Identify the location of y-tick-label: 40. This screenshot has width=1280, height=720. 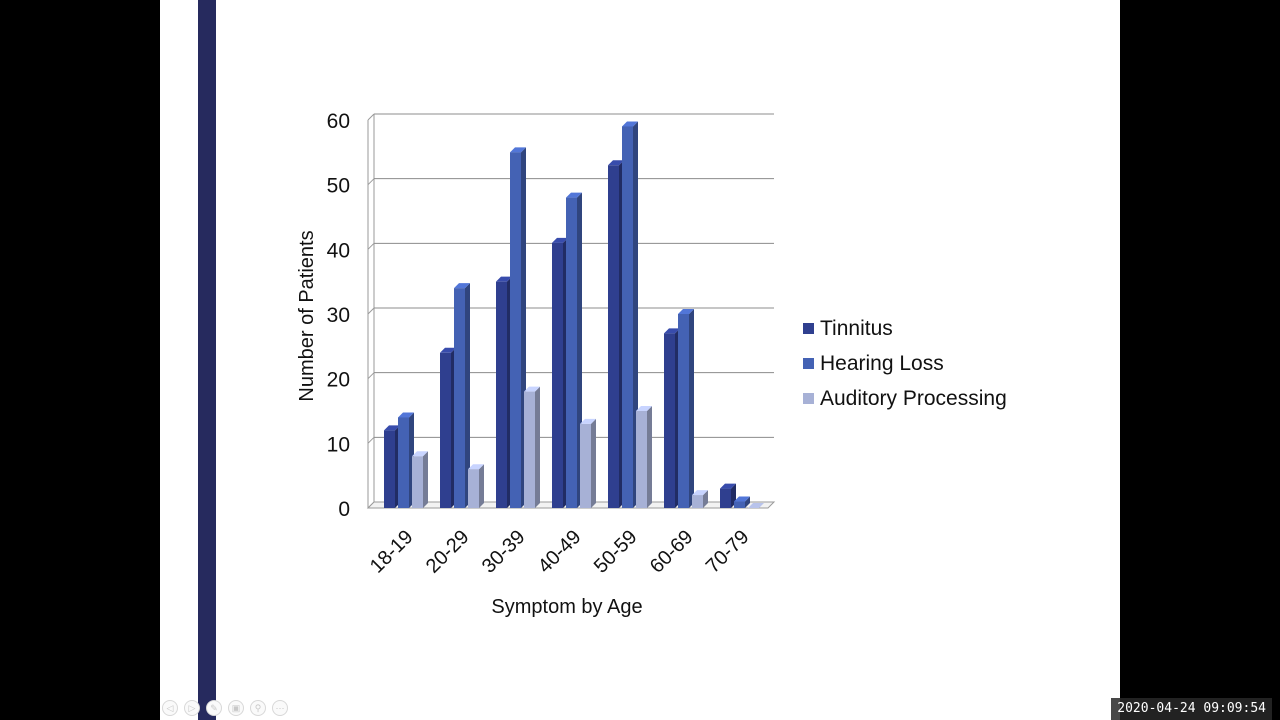
(338, 250).